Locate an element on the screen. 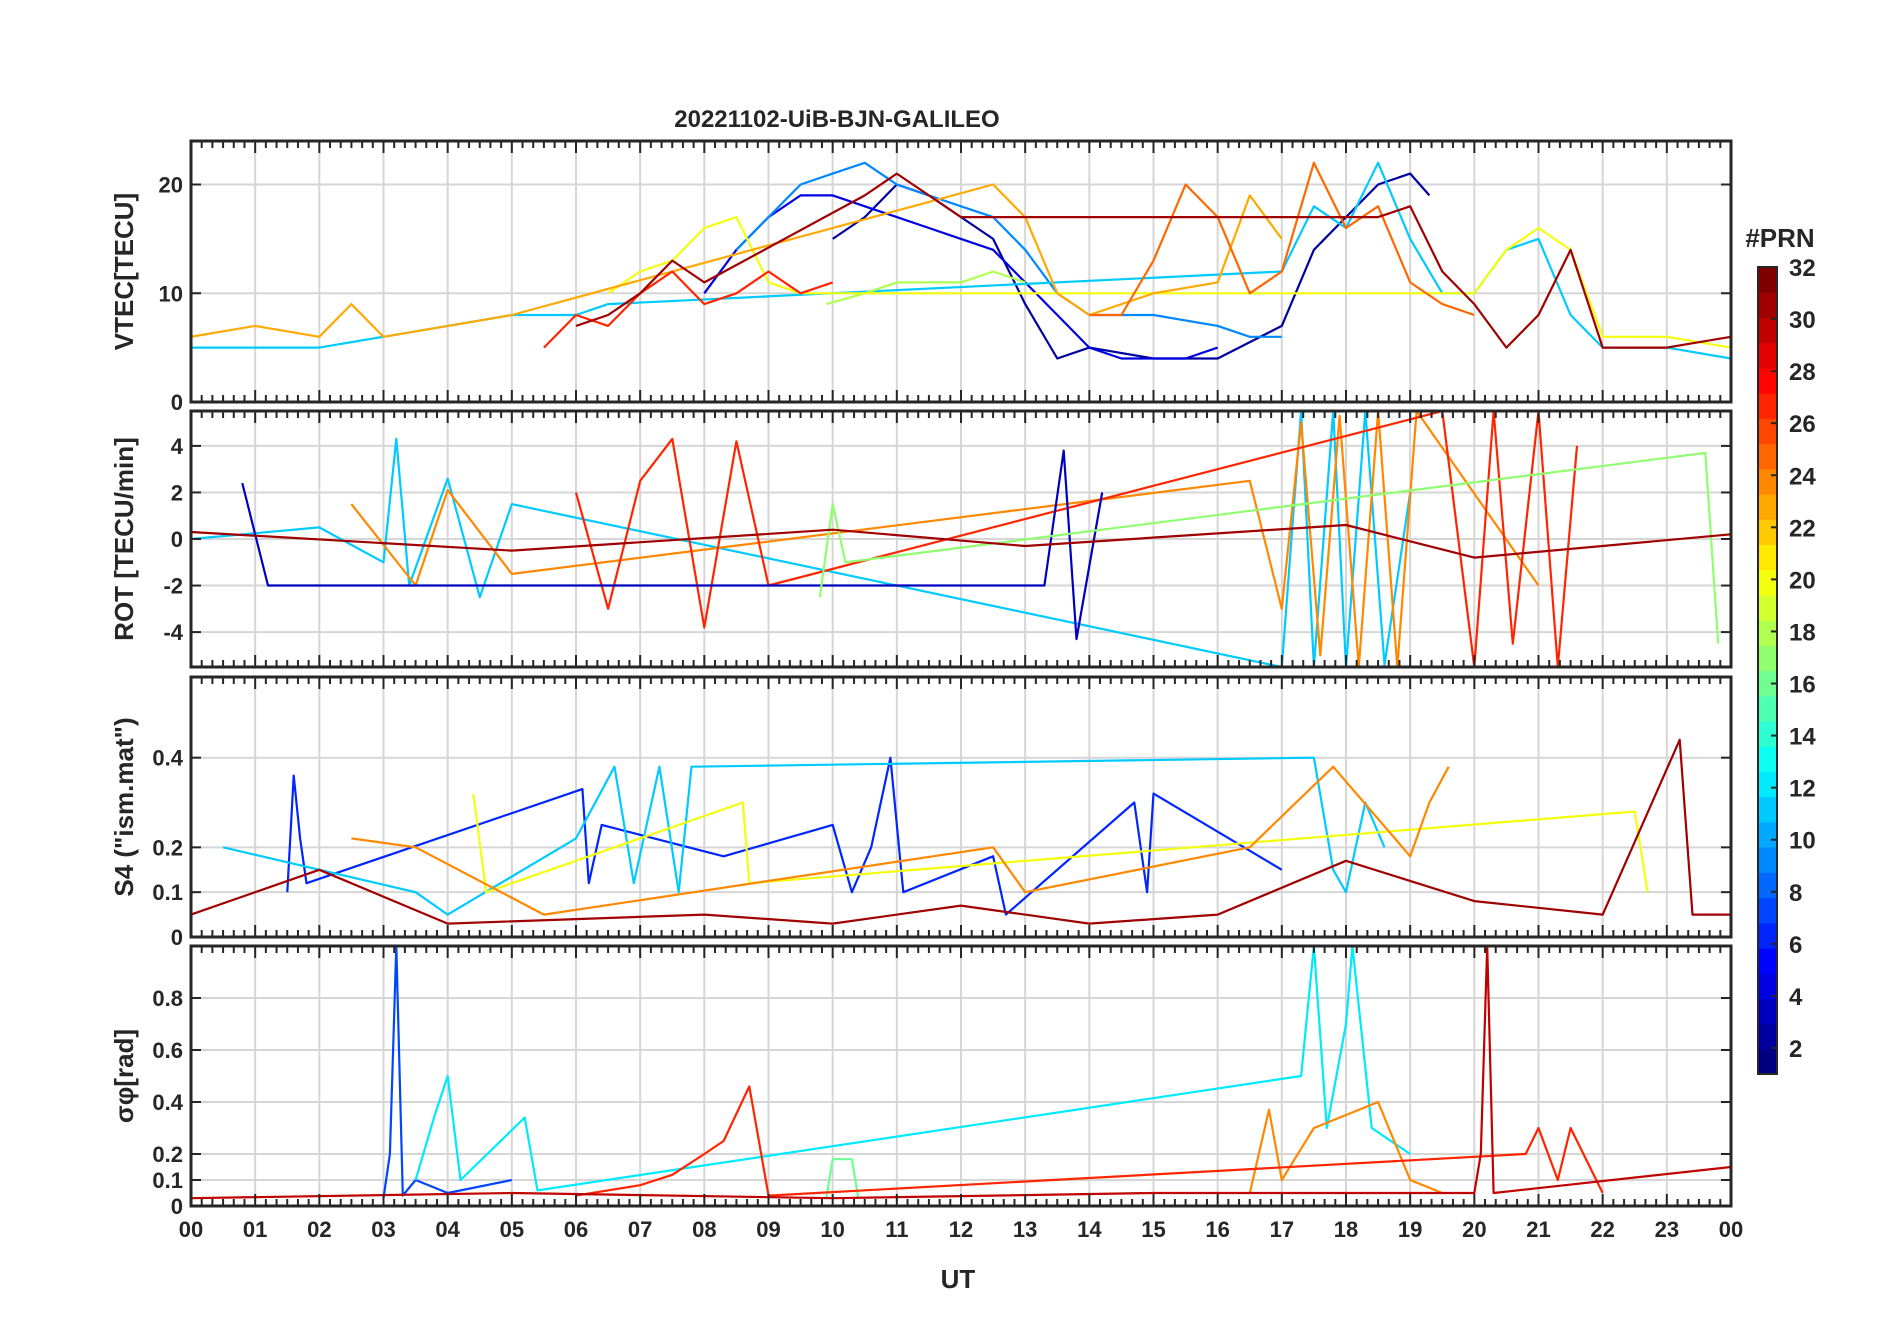  x-tick-label: 22 is located at coordinates (1602, 1229).